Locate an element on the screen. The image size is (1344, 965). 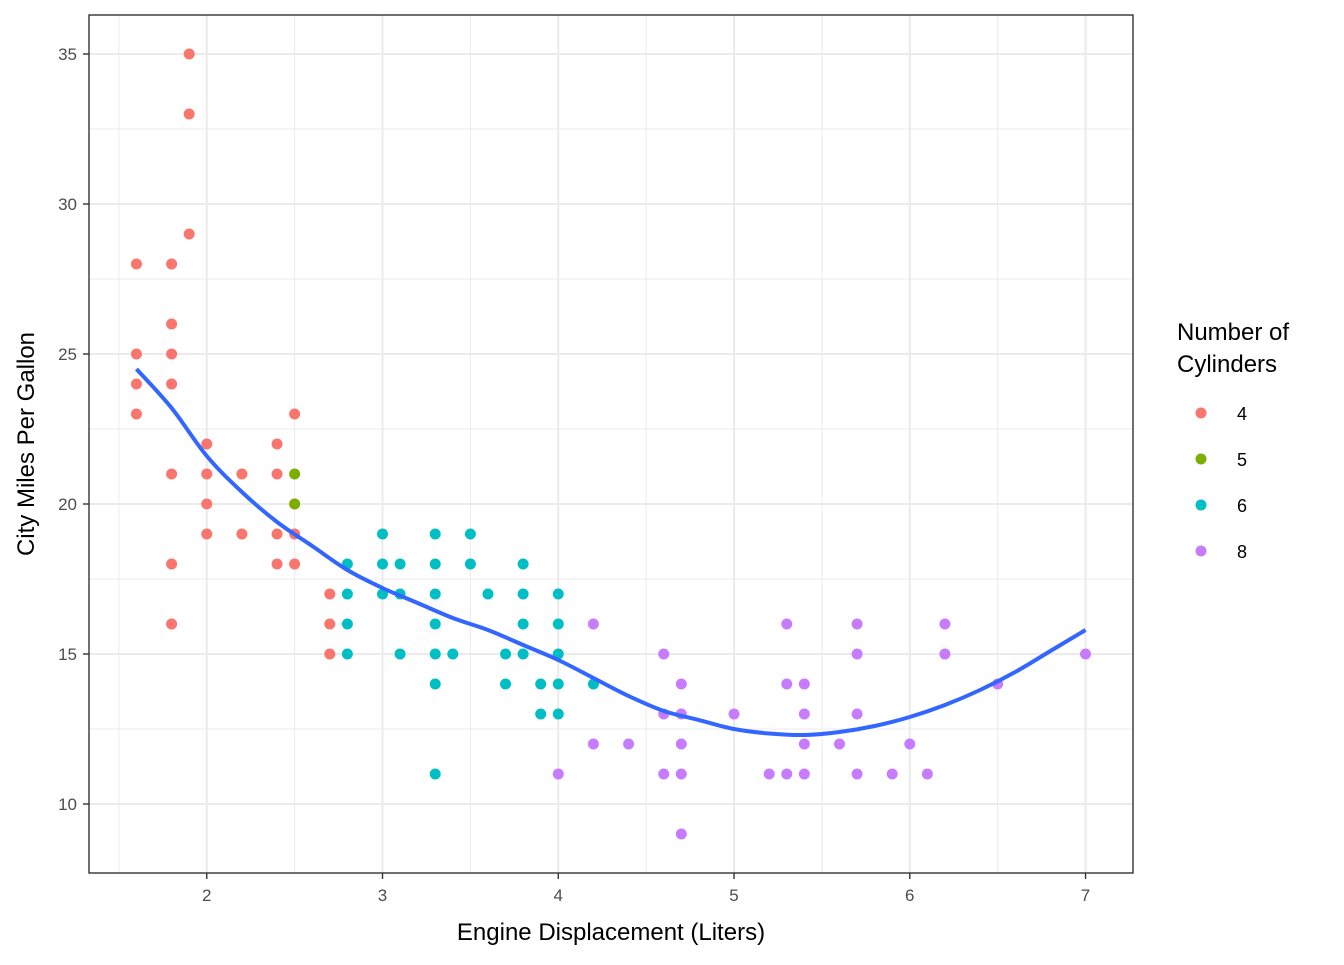
legend-title-line2: Cylinders is located at coordinates (1227, 364).